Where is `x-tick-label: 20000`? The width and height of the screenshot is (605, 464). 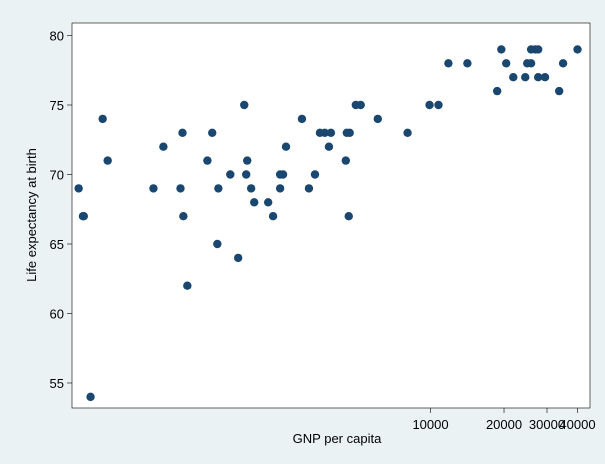 x-tick-label: 20000 is located at coordinates (504, 424).